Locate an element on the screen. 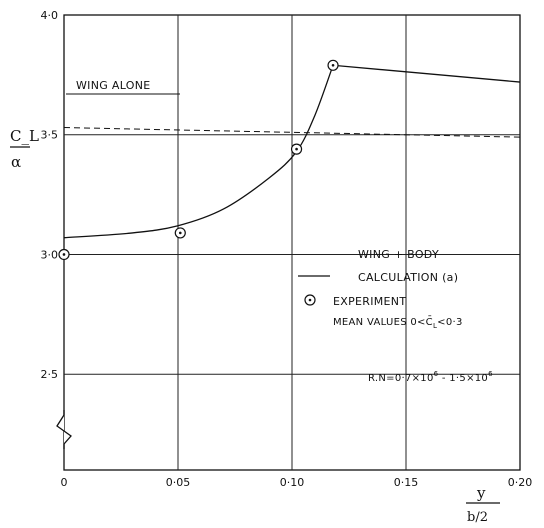 The height and width of the screenshot is (528, 544). legend-exp-marker is located at coordinates (310, 300).